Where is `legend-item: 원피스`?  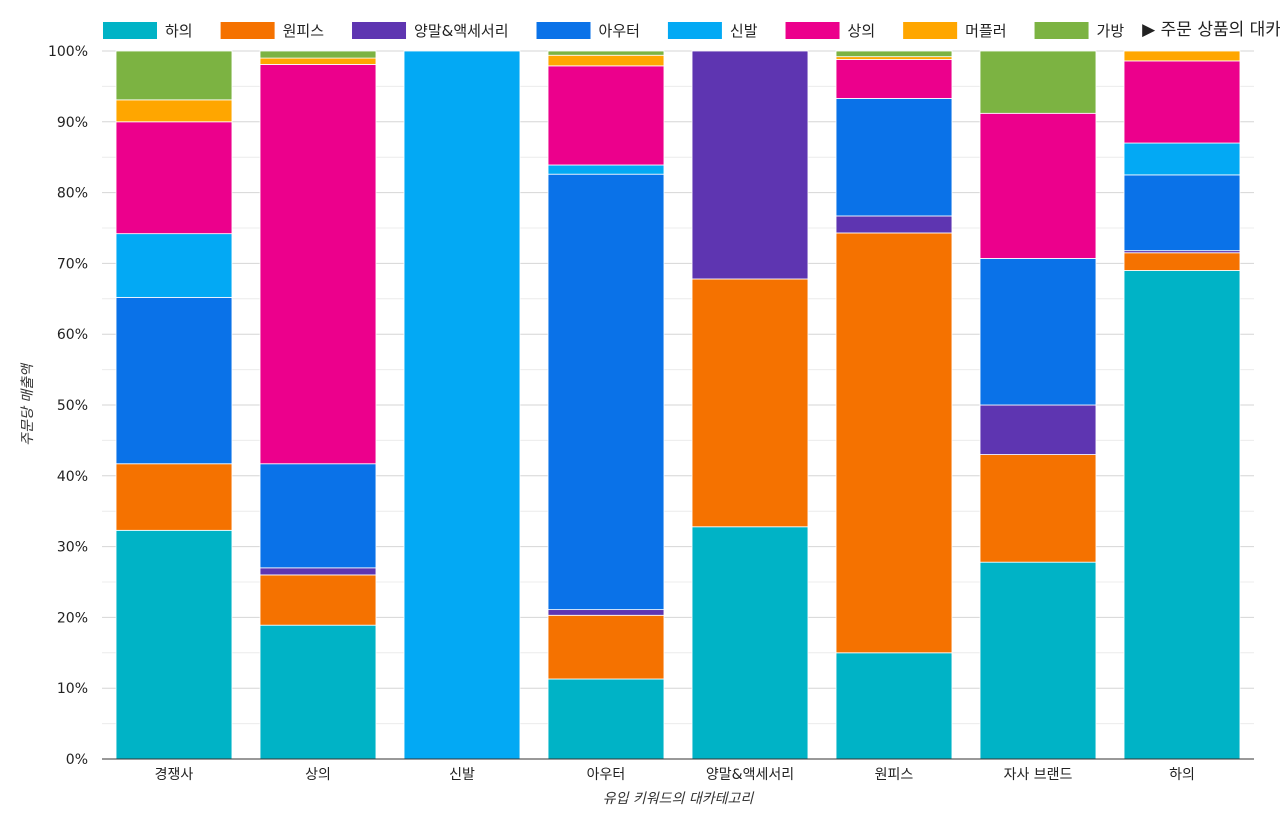
legend-item: 원피스 is located at coordinates (272, 31).